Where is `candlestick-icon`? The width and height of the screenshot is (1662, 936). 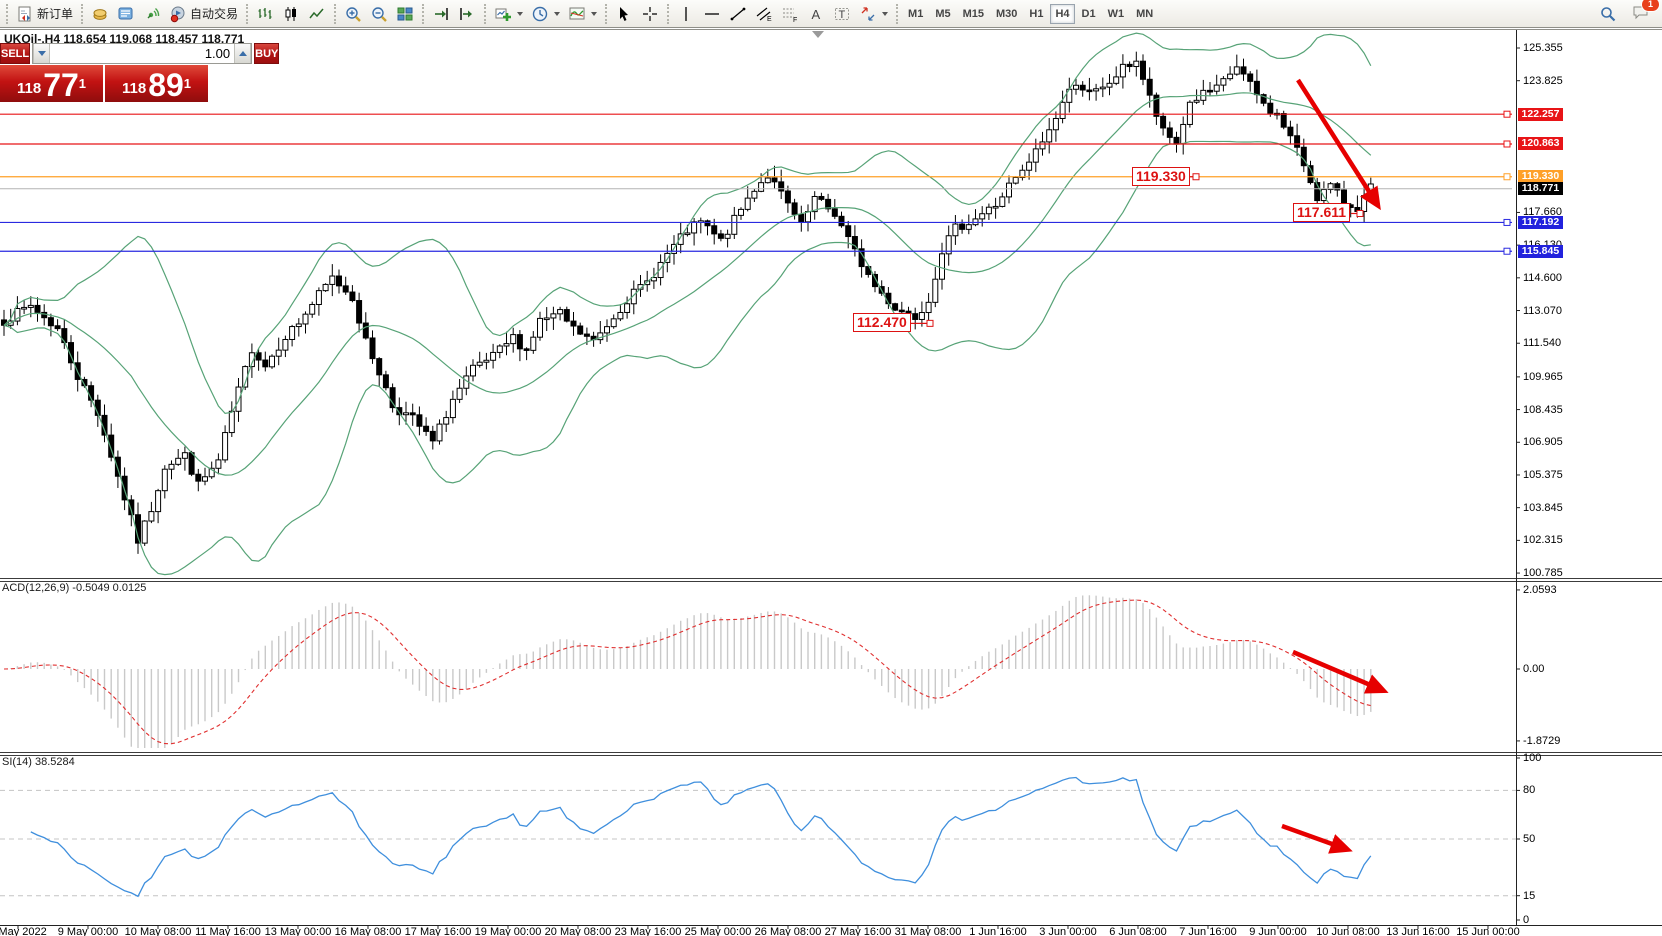 candlestick-icon is located at coordinates (291, 13).